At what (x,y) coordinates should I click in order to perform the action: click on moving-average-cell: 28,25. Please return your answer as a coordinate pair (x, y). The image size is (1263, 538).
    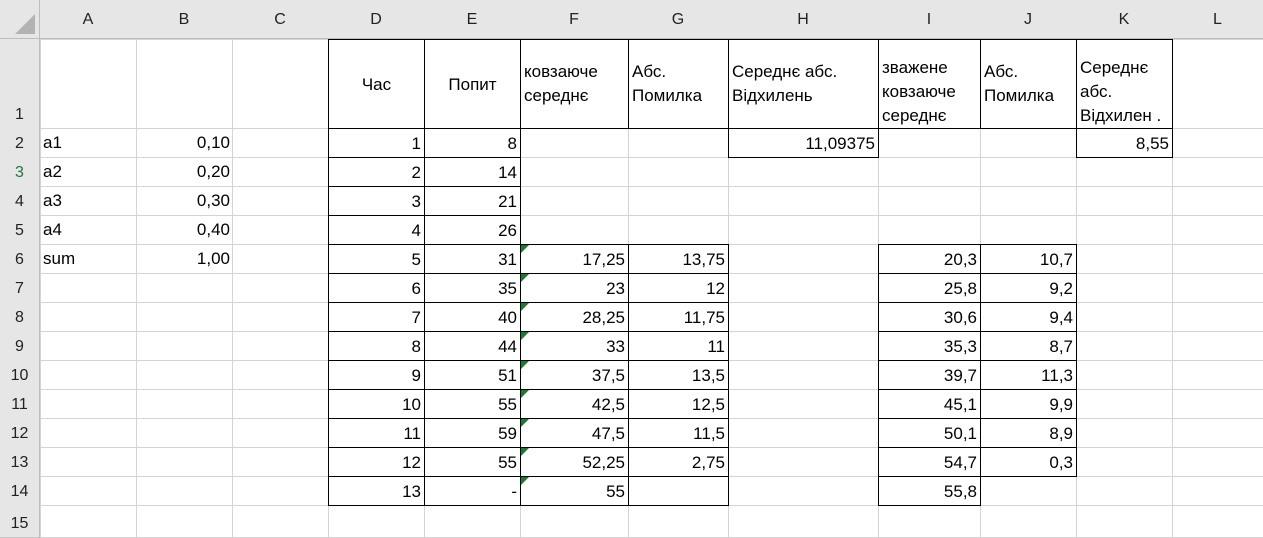
    Looking at the image, I should click on (574, 317).